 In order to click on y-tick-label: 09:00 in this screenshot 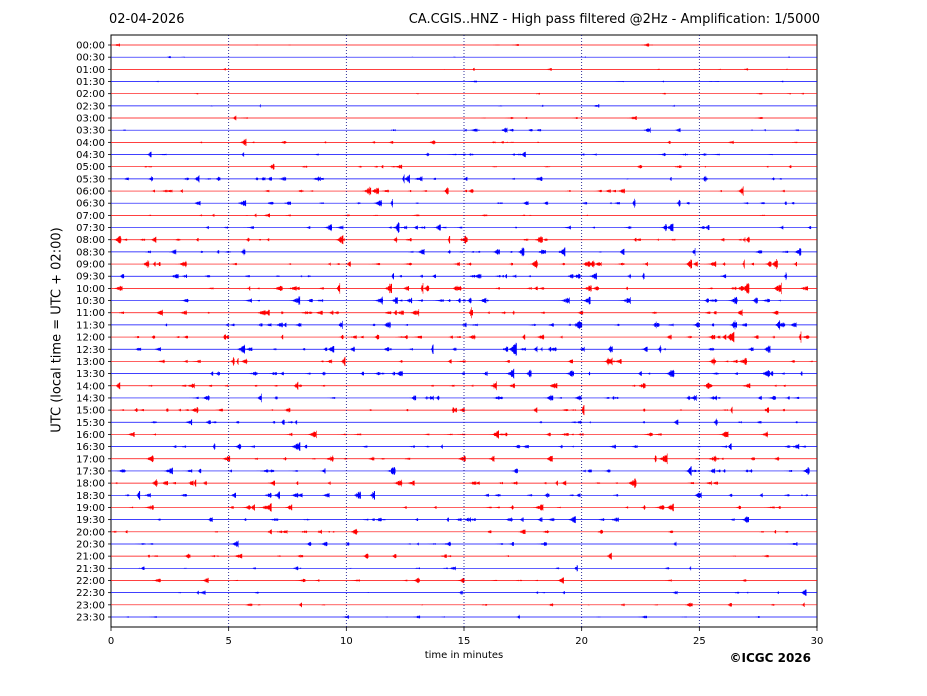, I will do `click(90, 265)`.